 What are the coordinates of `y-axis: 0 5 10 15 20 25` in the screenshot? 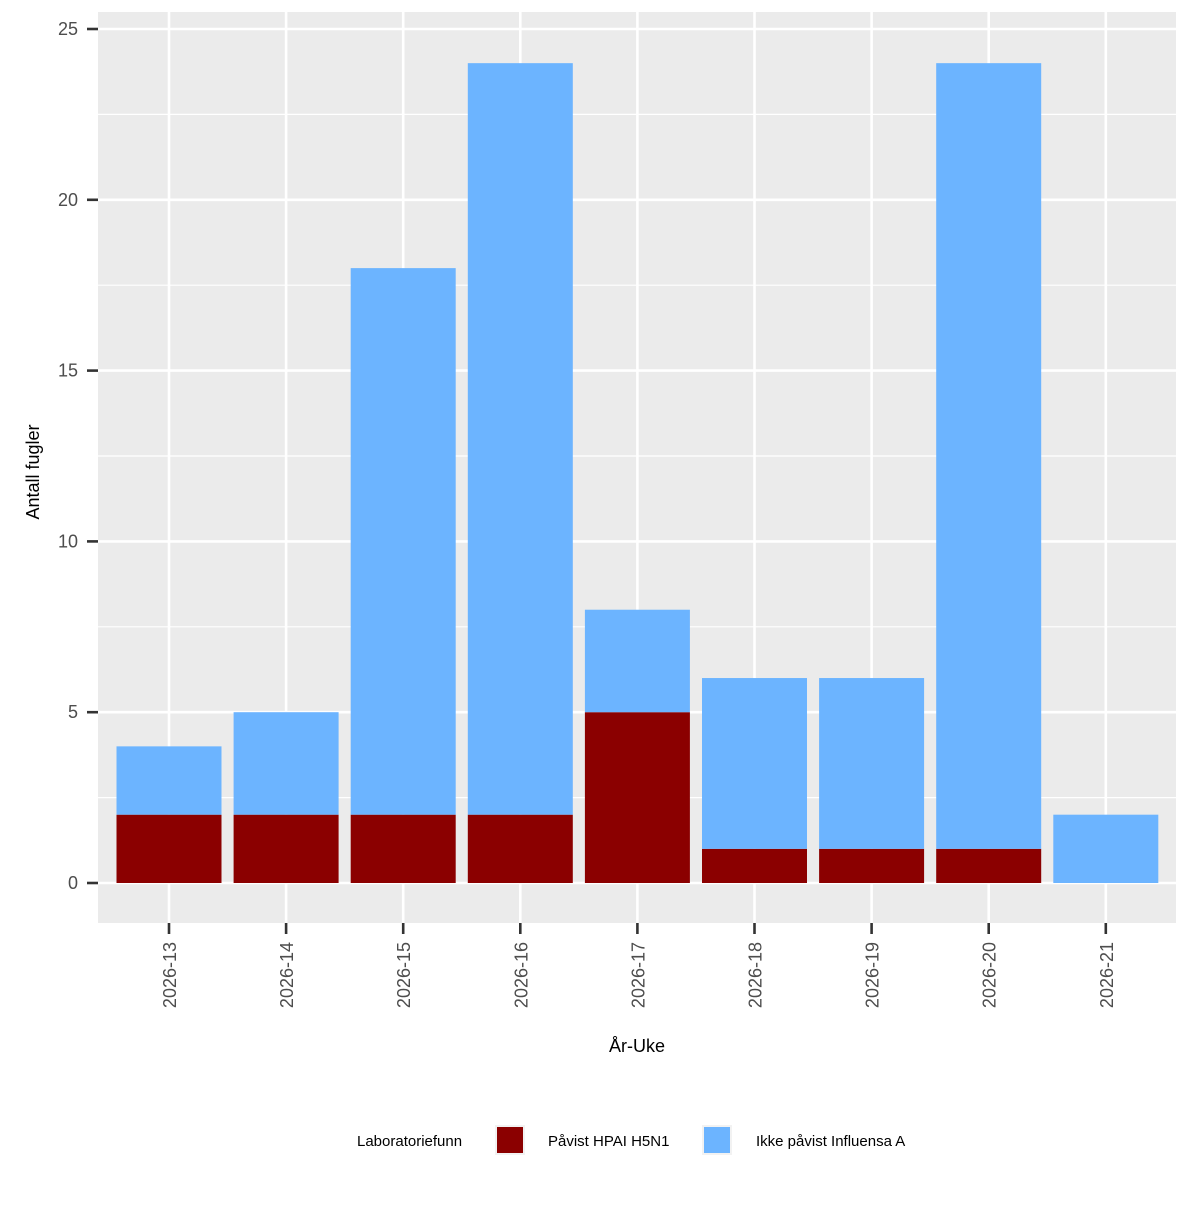 It's located at (78, 456).